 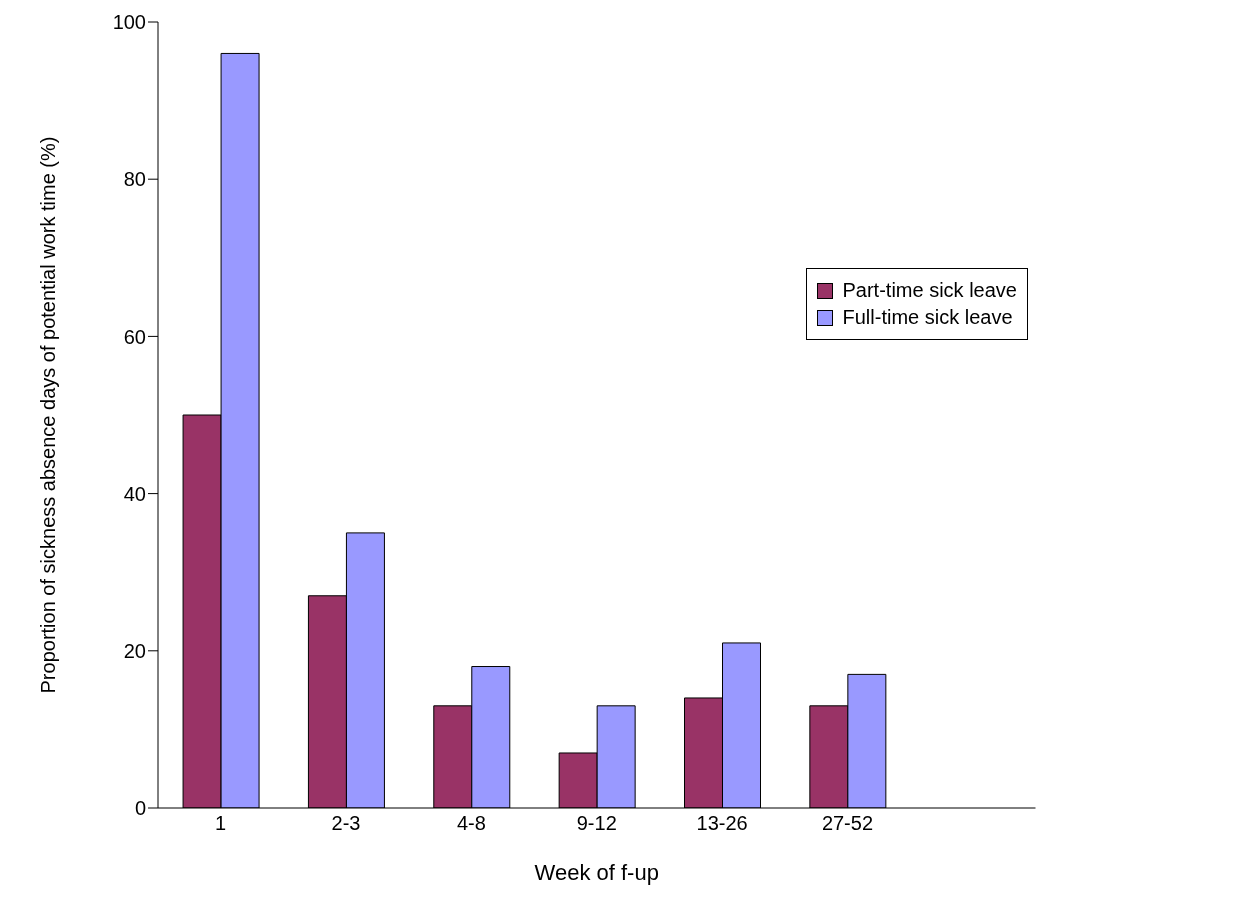 I want to click on x-tick-label: 2-3, so click(x=346, y=823).